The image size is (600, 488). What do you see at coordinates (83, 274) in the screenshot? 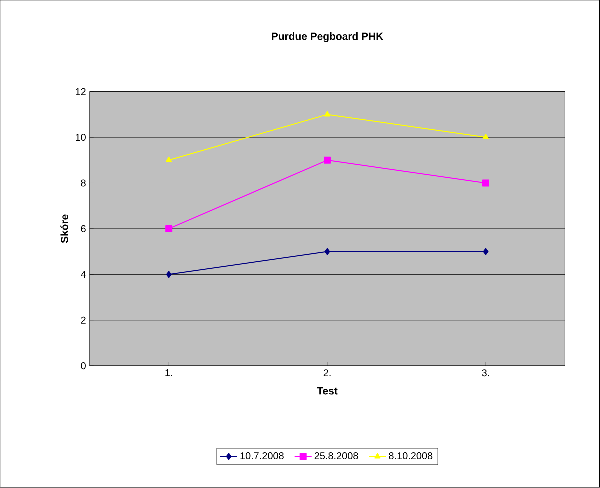
I see `y-tick-label: 4` at bounding box center [83, 274].